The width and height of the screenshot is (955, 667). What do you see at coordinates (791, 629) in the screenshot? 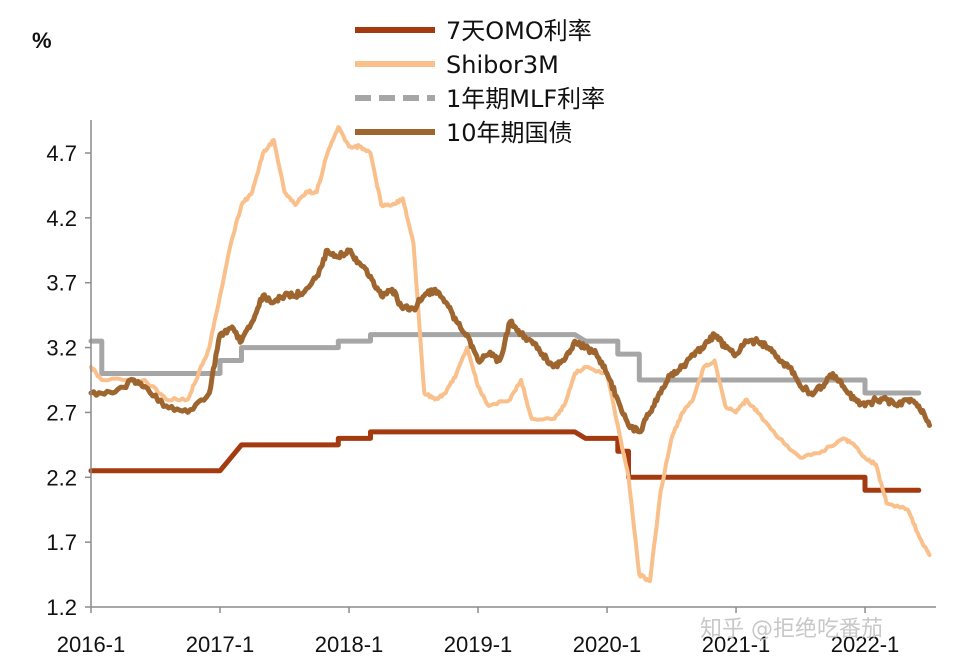
I see `watermark: 知乎 @拒绝吃番茄` at bounding box center [791, 629].